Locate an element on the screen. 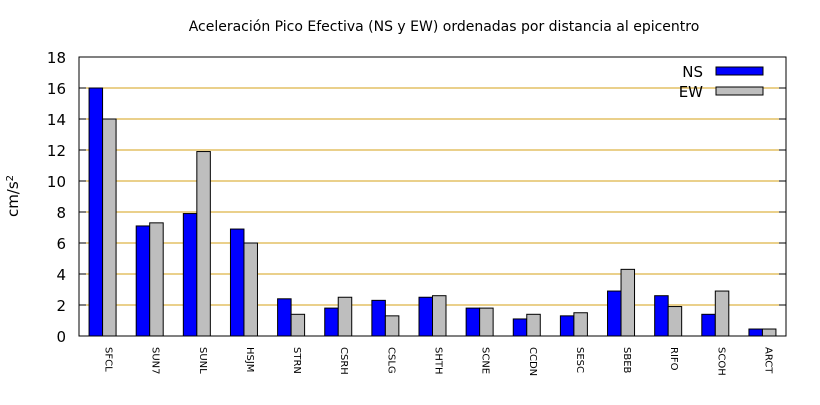  bar-ew-scne is located at coordinates (486, 322).